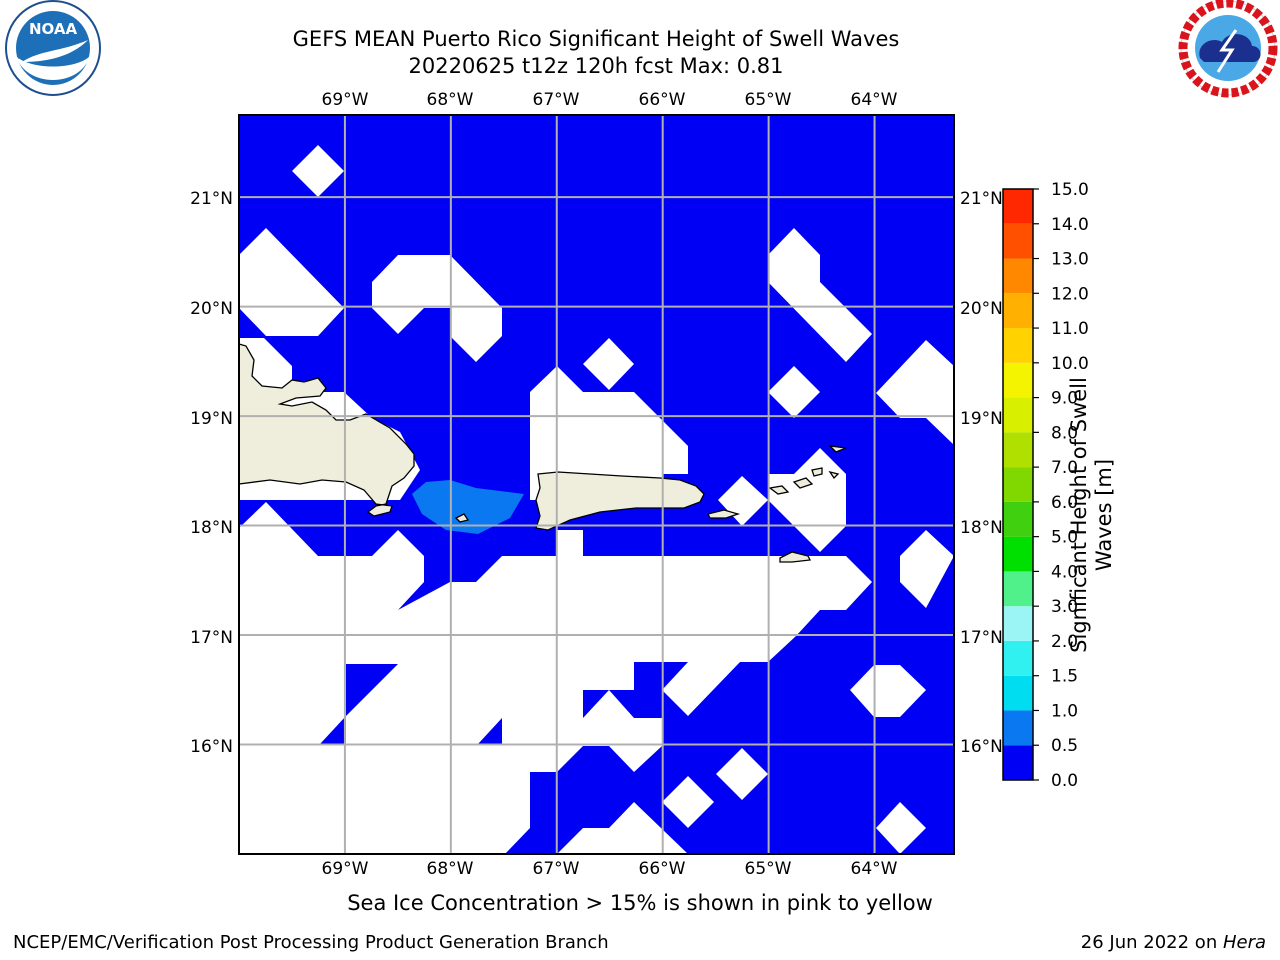  What do you see at coordinates (1064, 781) in the screenshot?
I see `colorbar-tick-label: 0.0` at bounding box center [1064, 781].